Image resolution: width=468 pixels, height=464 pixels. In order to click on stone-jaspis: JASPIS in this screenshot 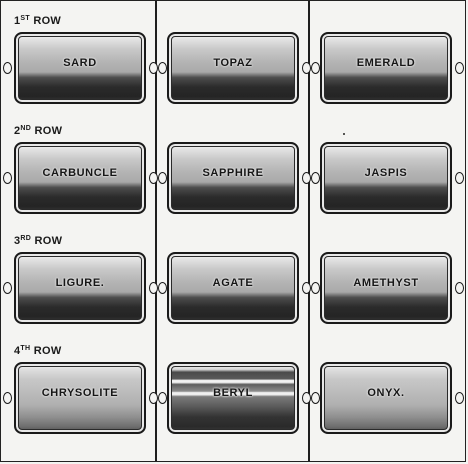, I will do `click(386, 178)`.